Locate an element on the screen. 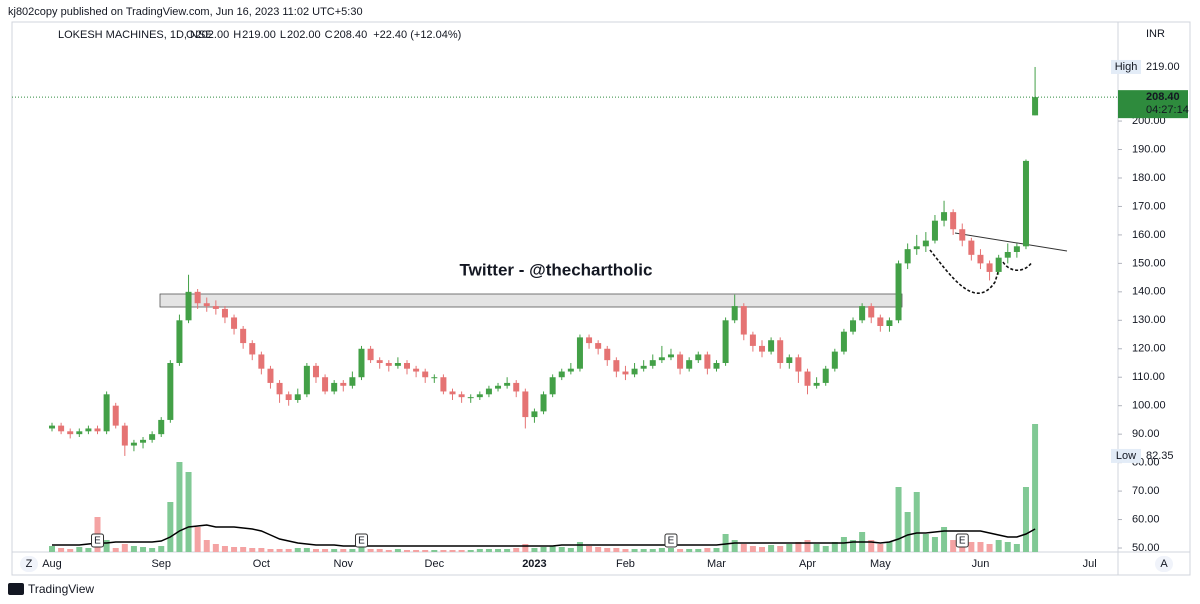 The image size is (1200, 604). last-price-box is located at coordinates (1153, 104).